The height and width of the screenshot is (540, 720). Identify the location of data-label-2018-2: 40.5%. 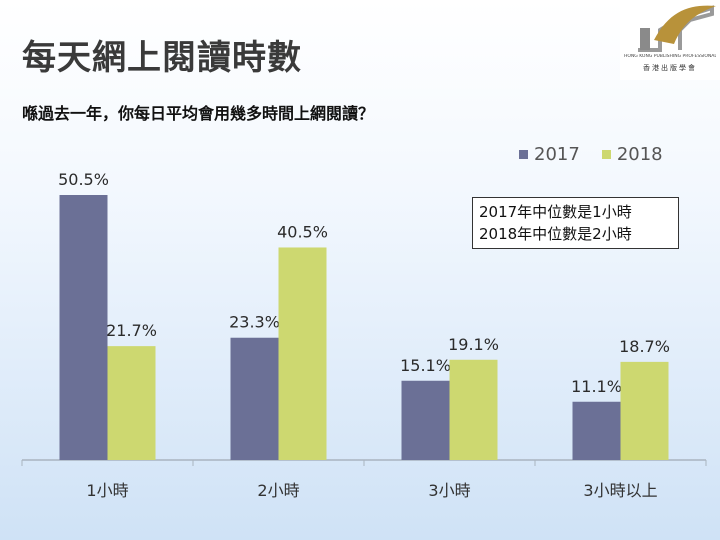
(302, 231).